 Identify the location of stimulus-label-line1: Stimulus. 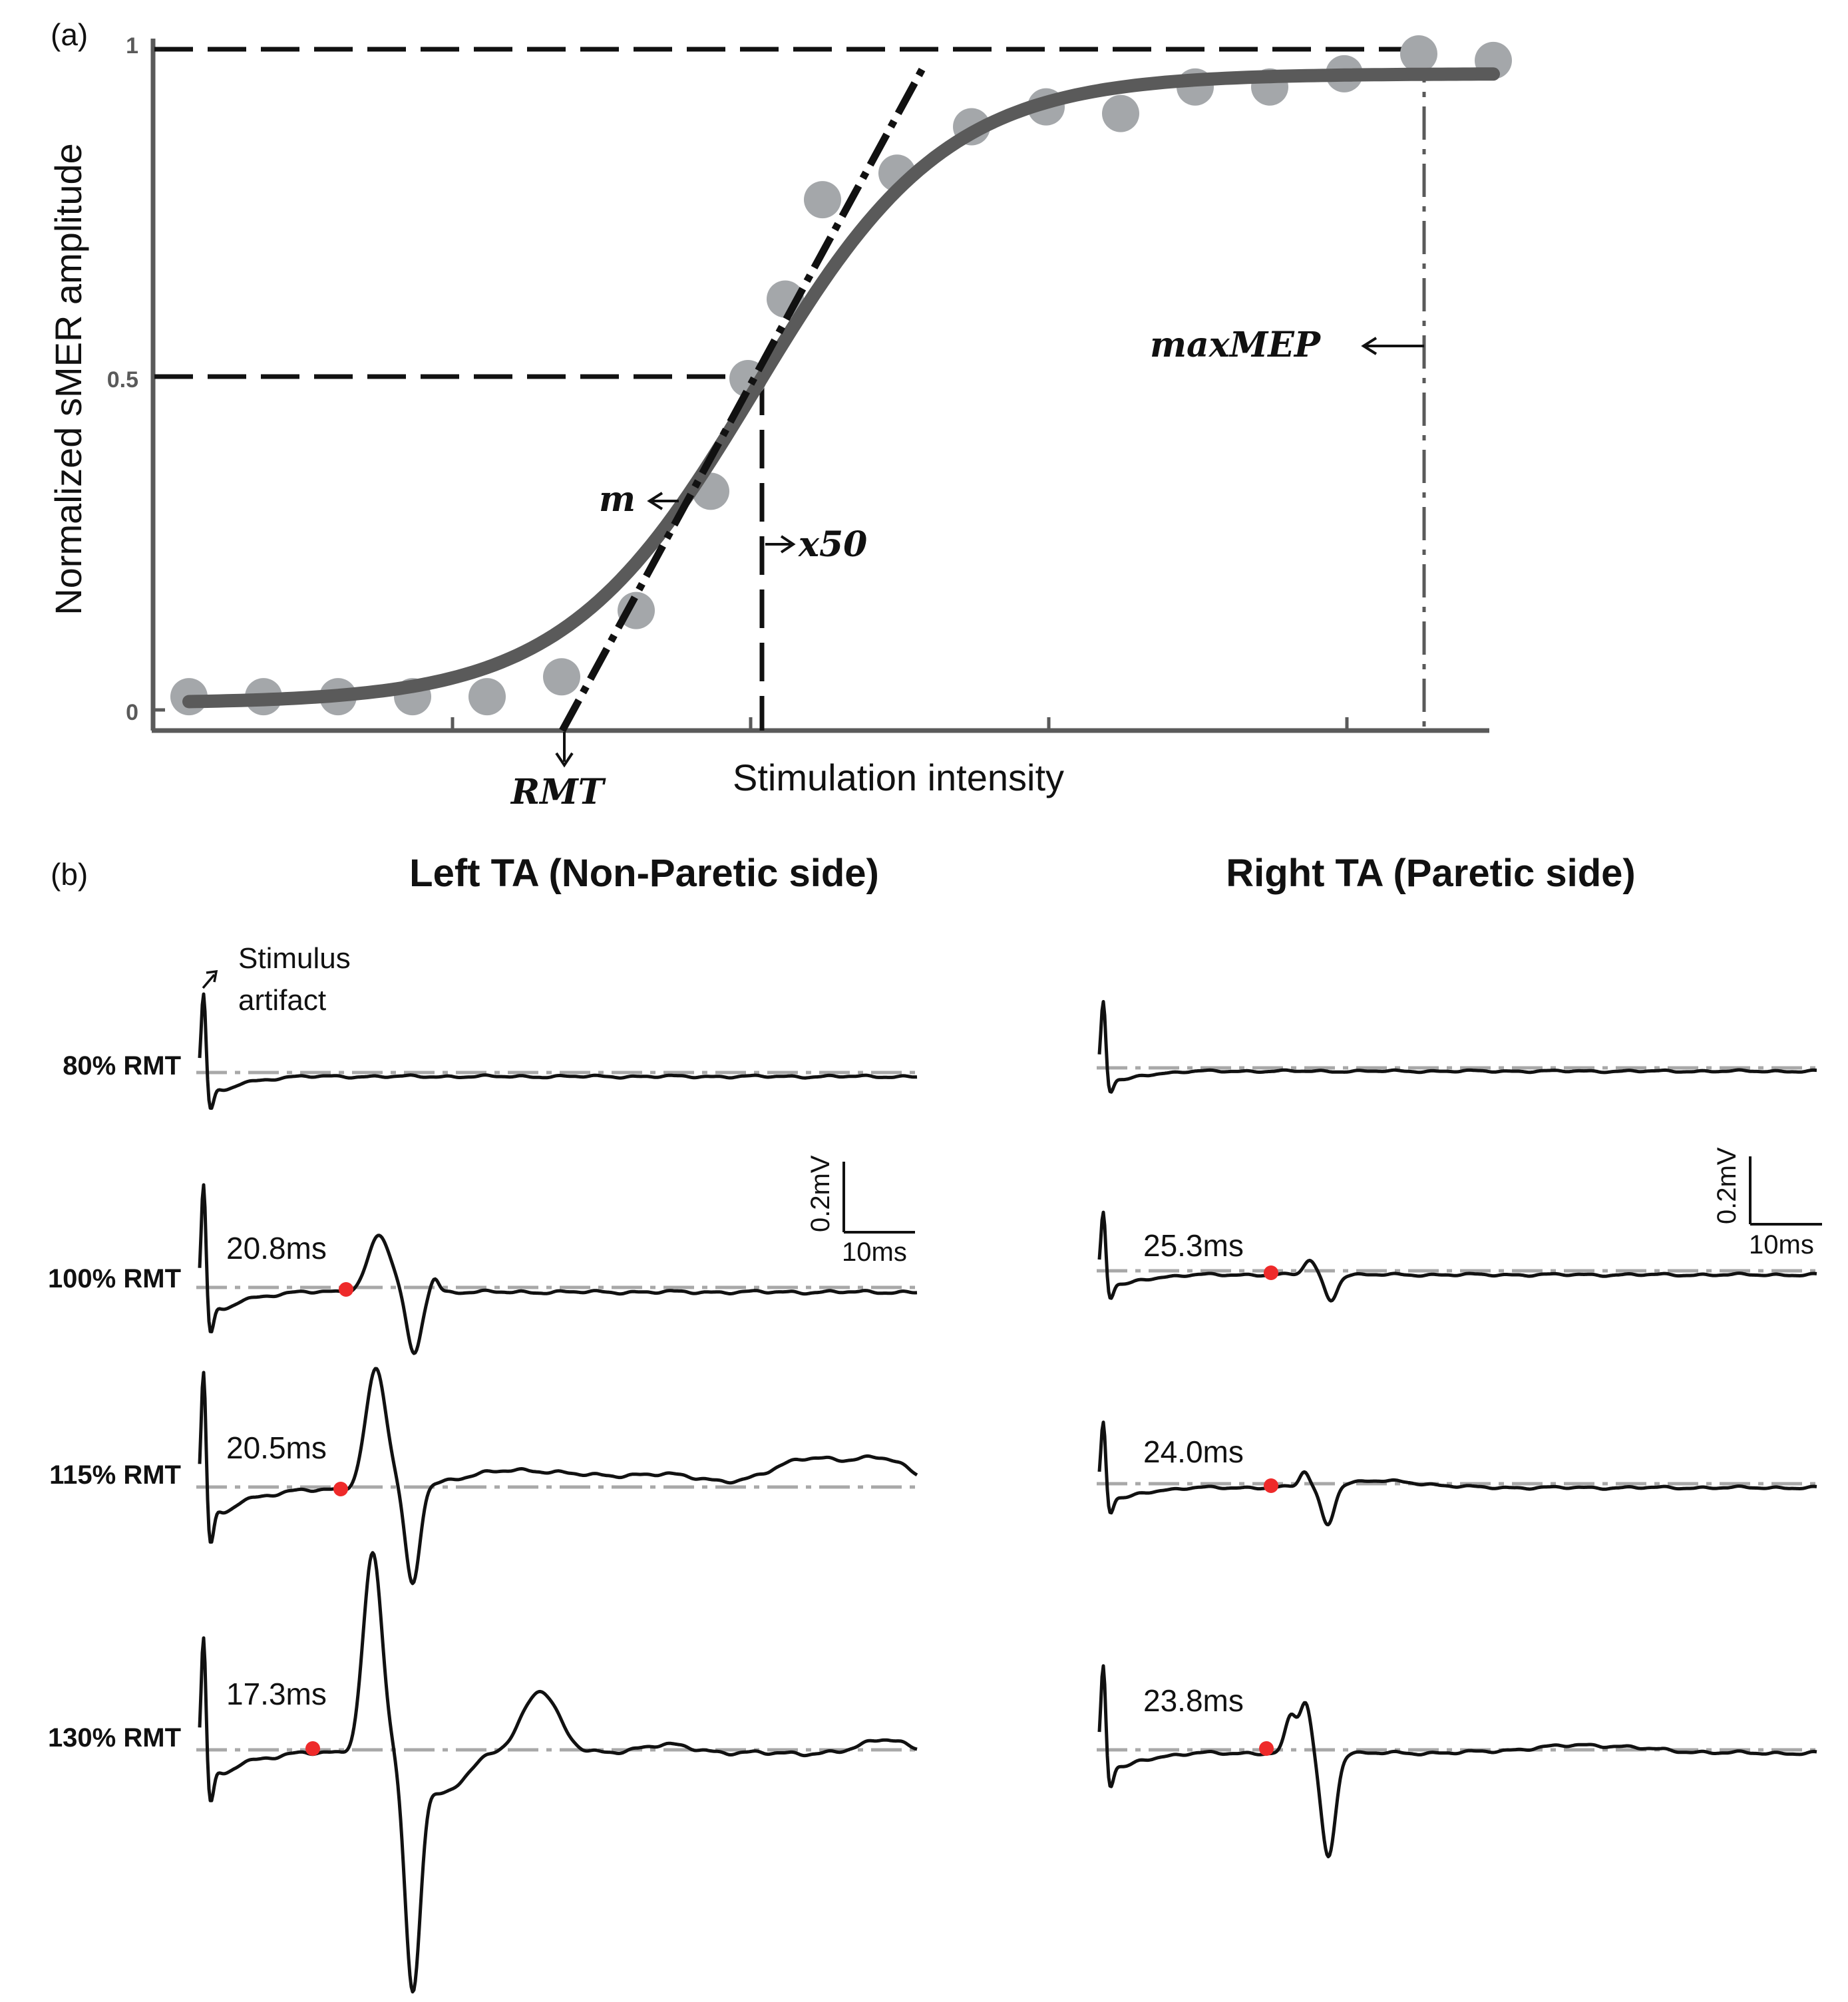
(294, 958).